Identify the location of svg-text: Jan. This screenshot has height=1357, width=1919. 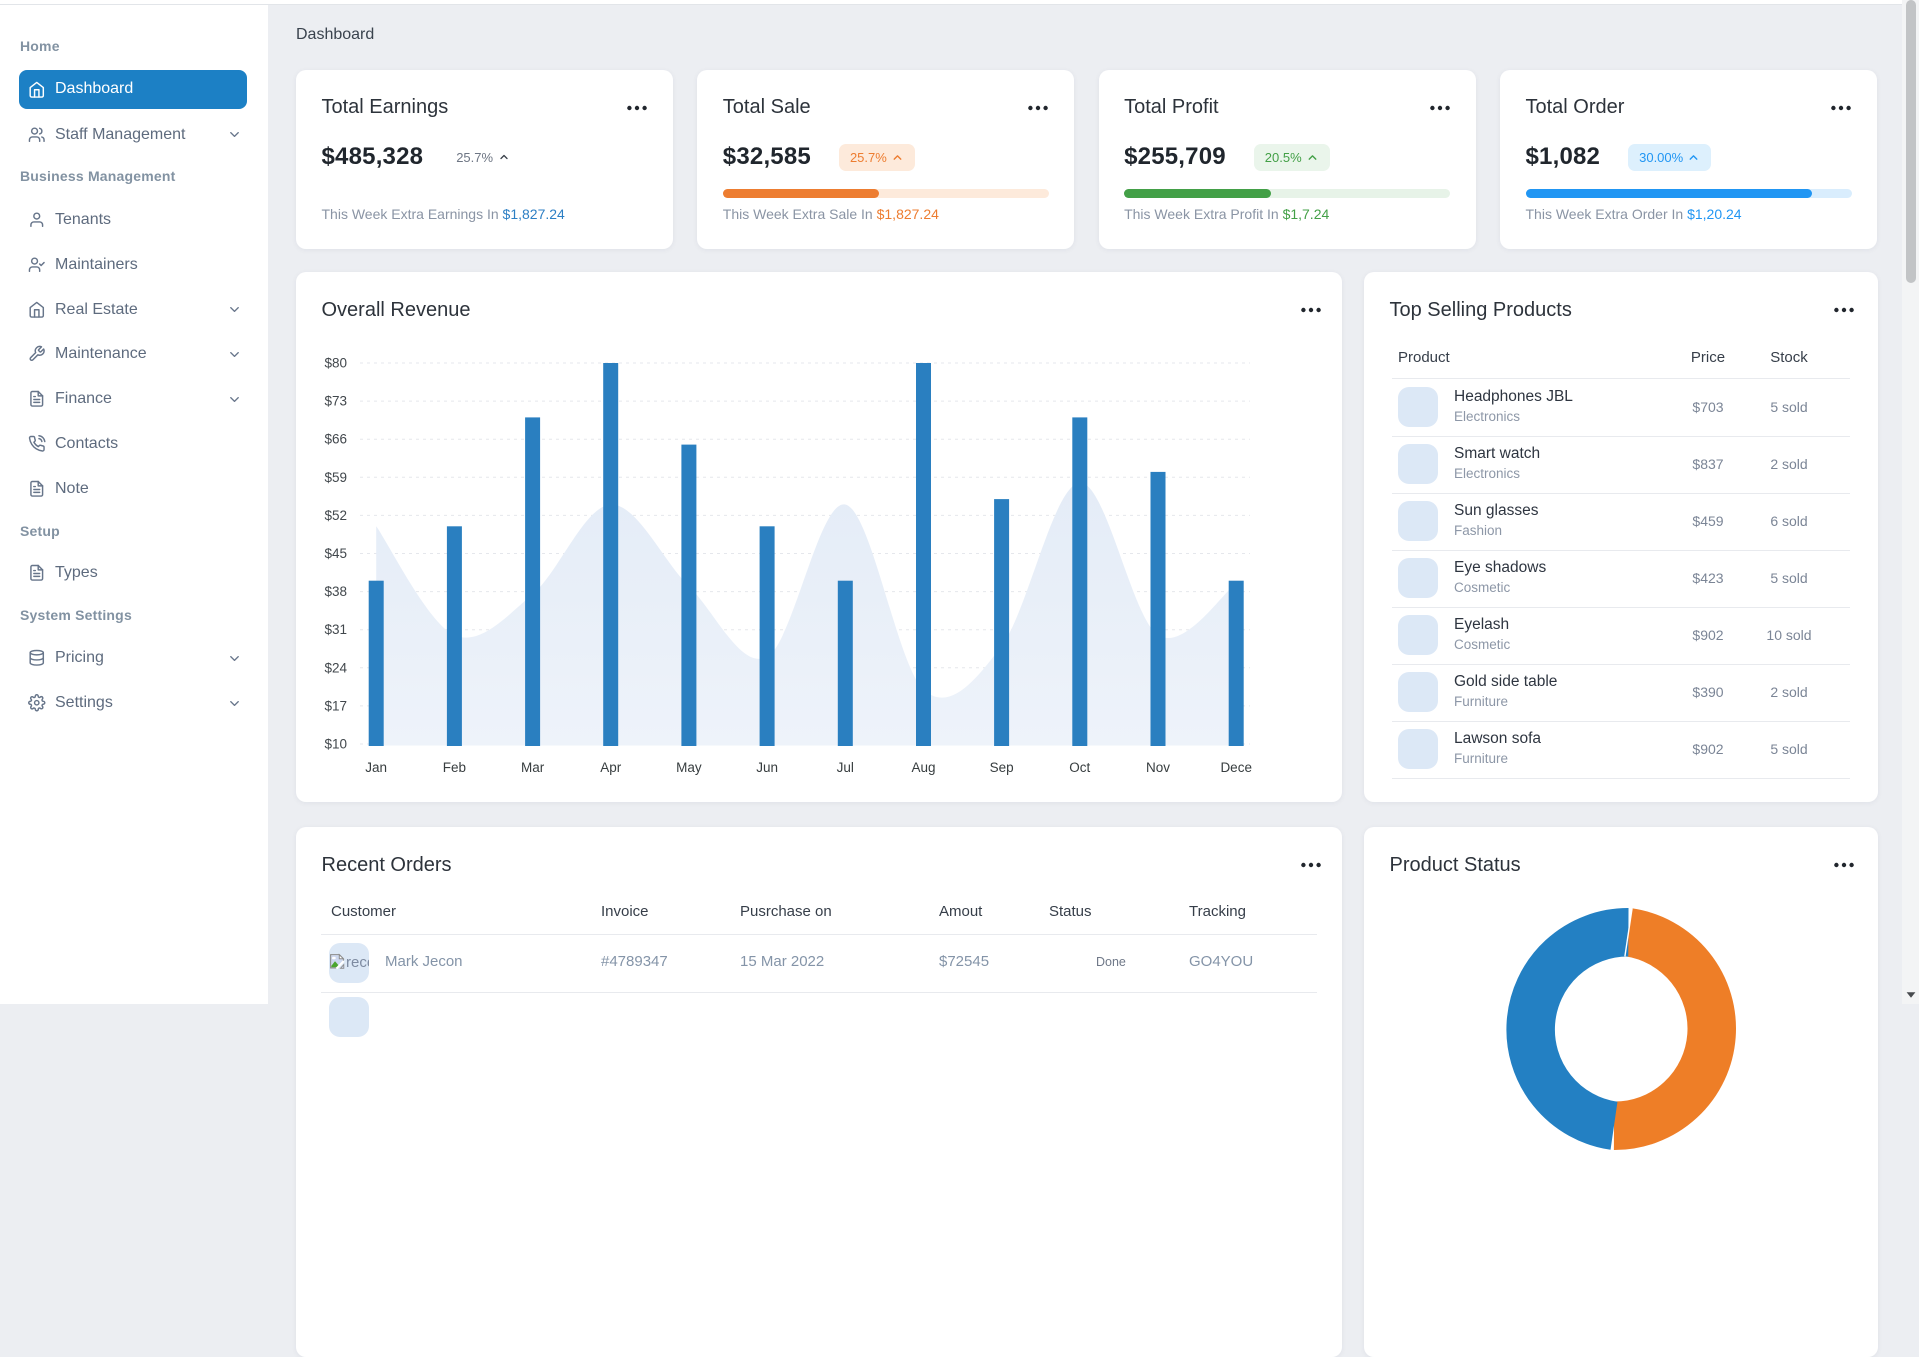
(376, 767).